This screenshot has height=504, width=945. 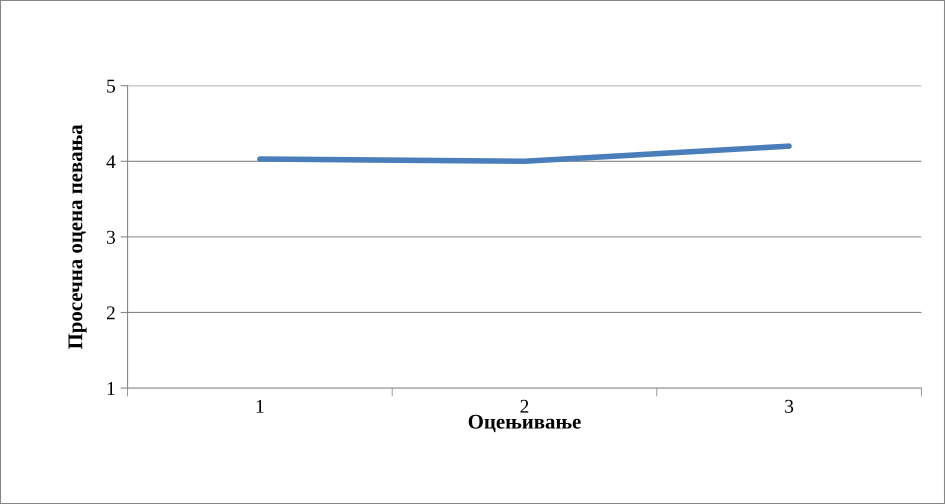 I want to click on y-tick-label: 1, so click(x=111, y=388).